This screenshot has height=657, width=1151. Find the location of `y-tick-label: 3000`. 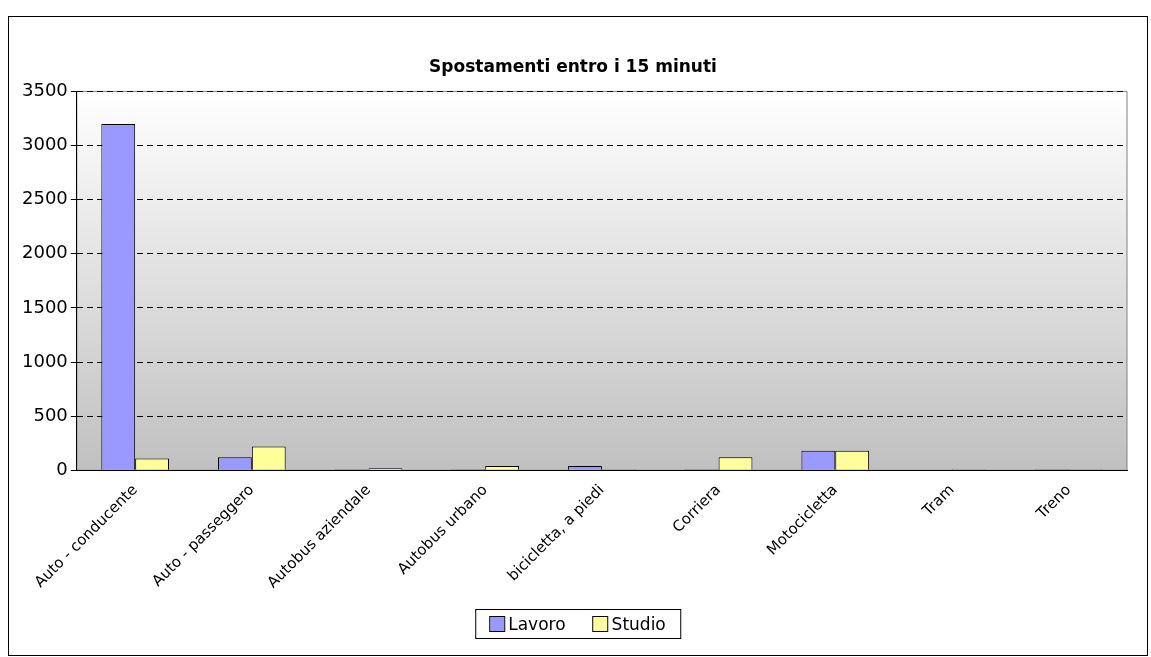

y-tick-label: 3000 is located at coordinates (45, 144).